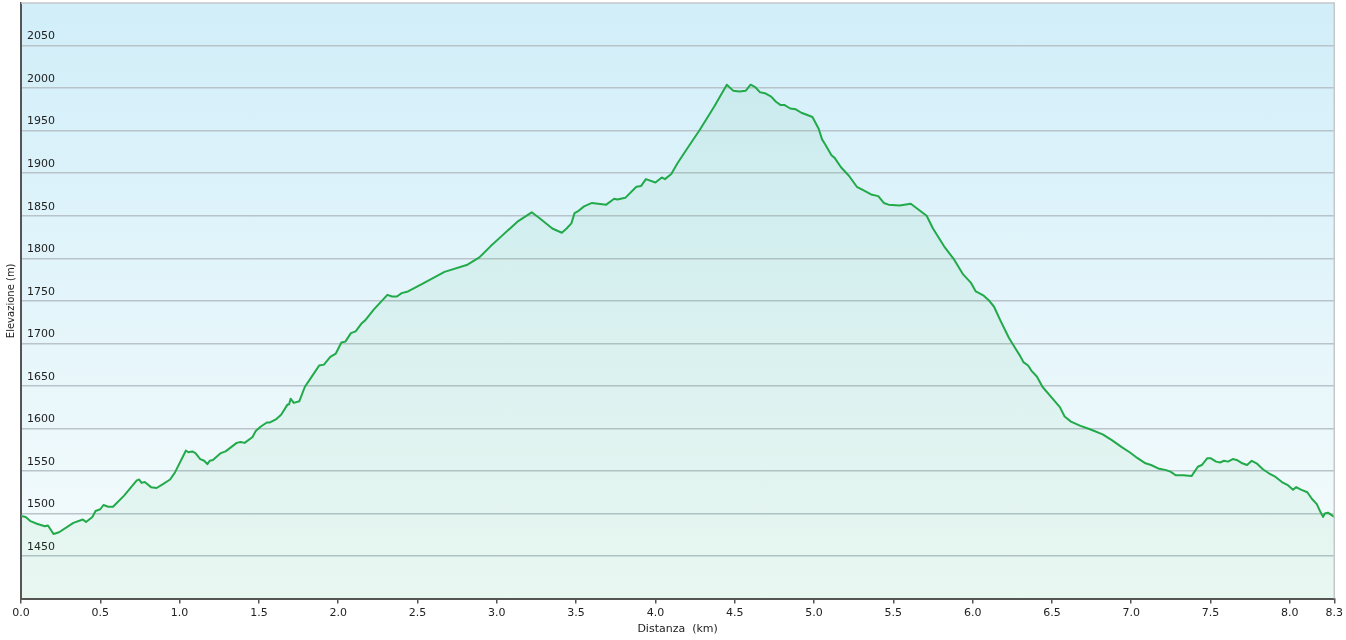 The image size is (1346, 640). Describe the element at coordinates (41, 164) in the screenshot. I see `y-tick-label: 1900` at that location.